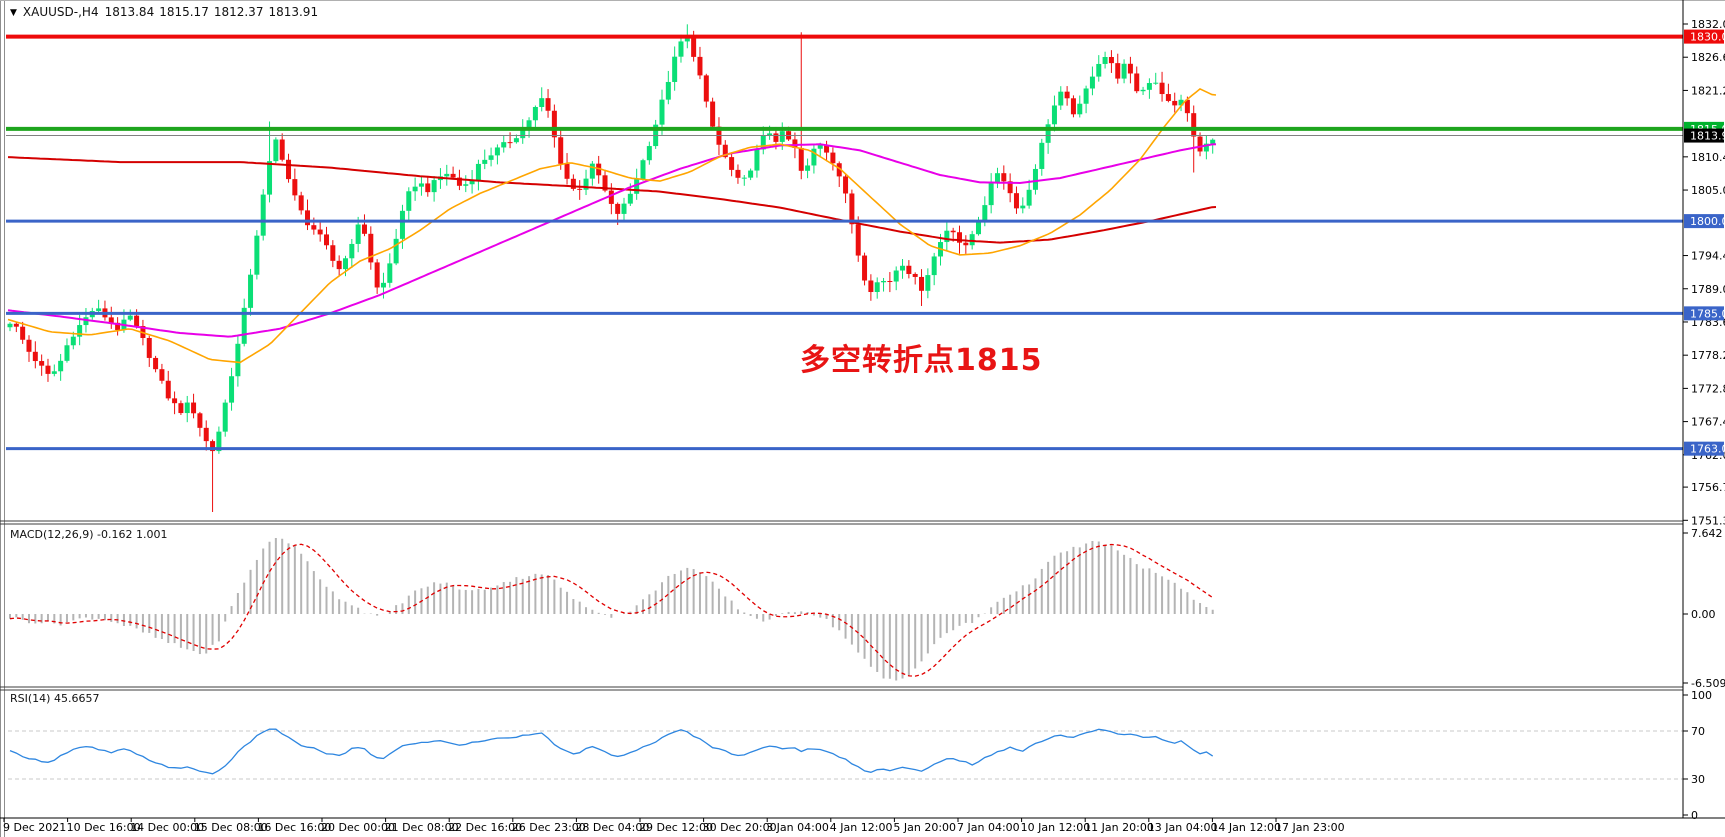 This screenshot has width=1725, height=837. Describe the element at coordinates (1708, 520) in the screenshot. I see `price-tick-label: 1751.35` at that location.